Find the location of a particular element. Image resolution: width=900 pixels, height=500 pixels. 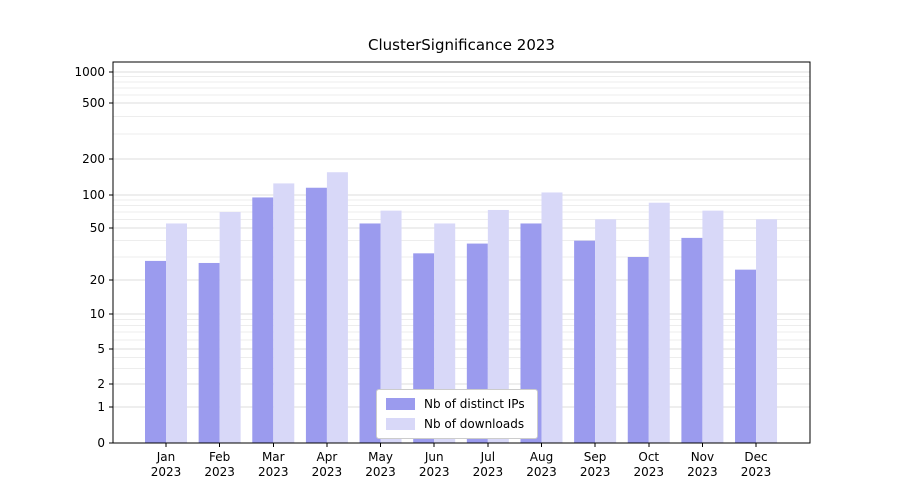

y-tick-label: 1 is located at coordinates (101, 407).